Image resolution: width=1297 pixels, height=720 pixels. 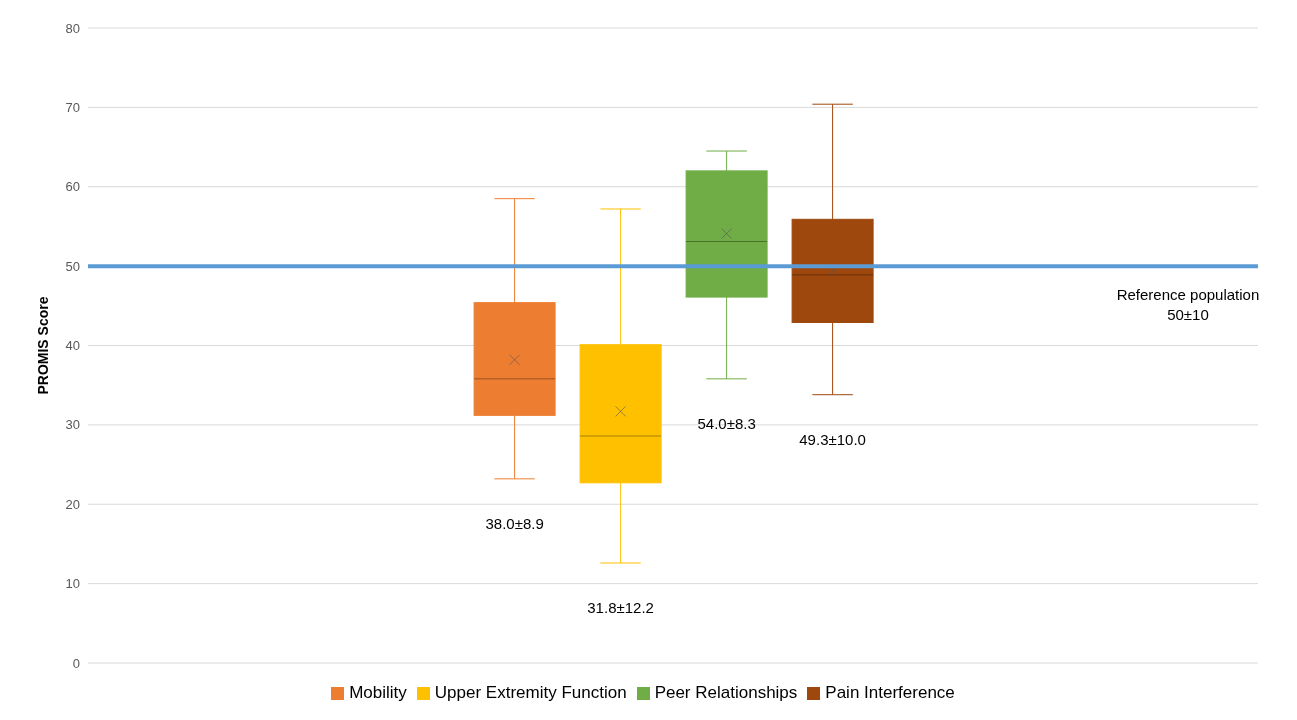 I want to click on y-tick-label: 50, so click(x=72, y=266).